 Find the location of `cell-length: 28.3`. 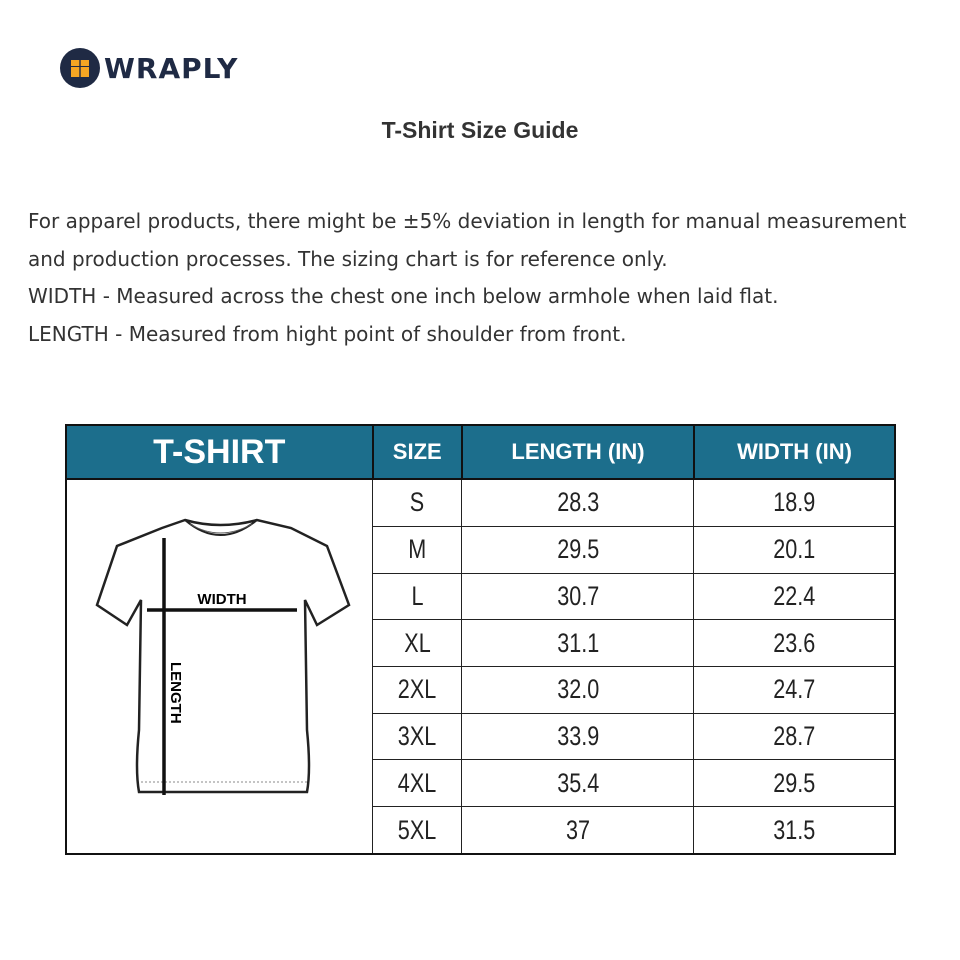

cell-length: 28.3 is located at coordinates (578, 502).